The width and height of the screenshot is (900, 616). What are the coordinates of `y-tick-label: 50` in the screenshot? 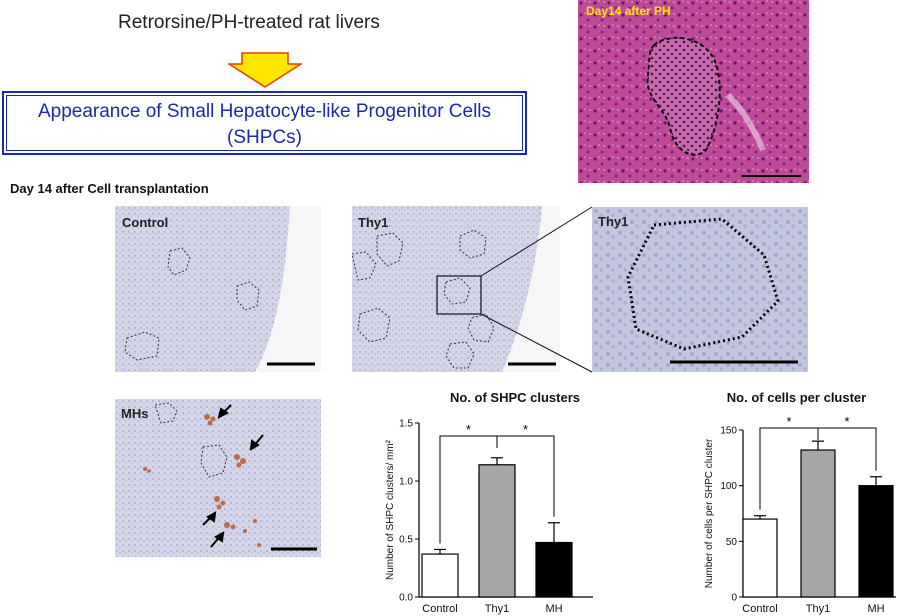 It's located at (732, 542).